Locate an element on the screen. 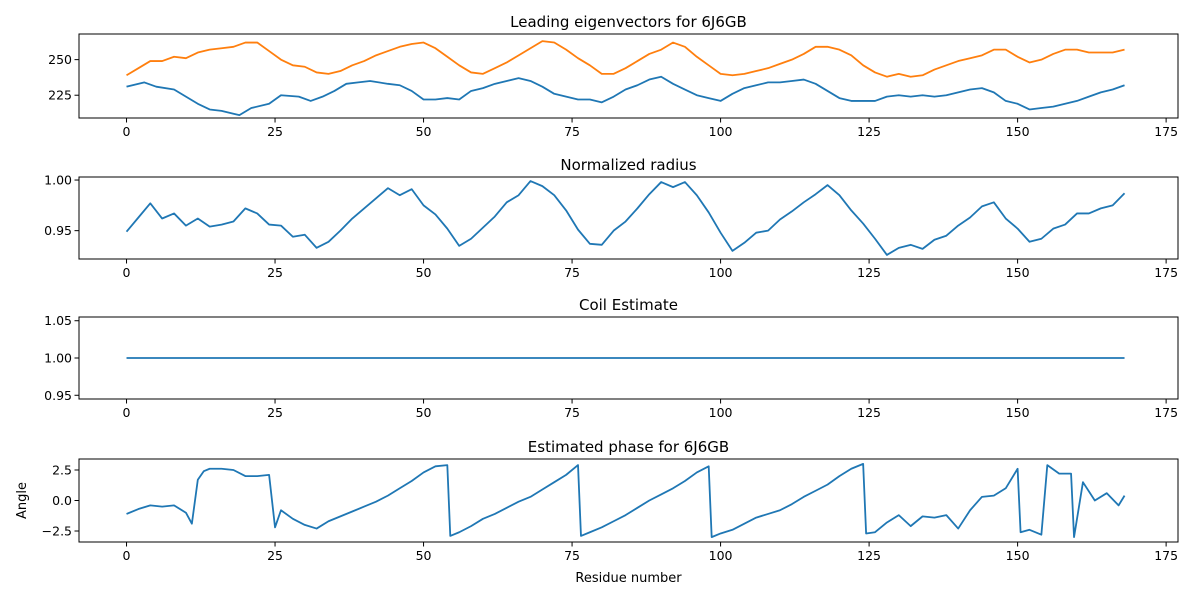 This screenshot has height=600, width=1200. subplot-title: Normalized radius is located at coordinates (628, 165).